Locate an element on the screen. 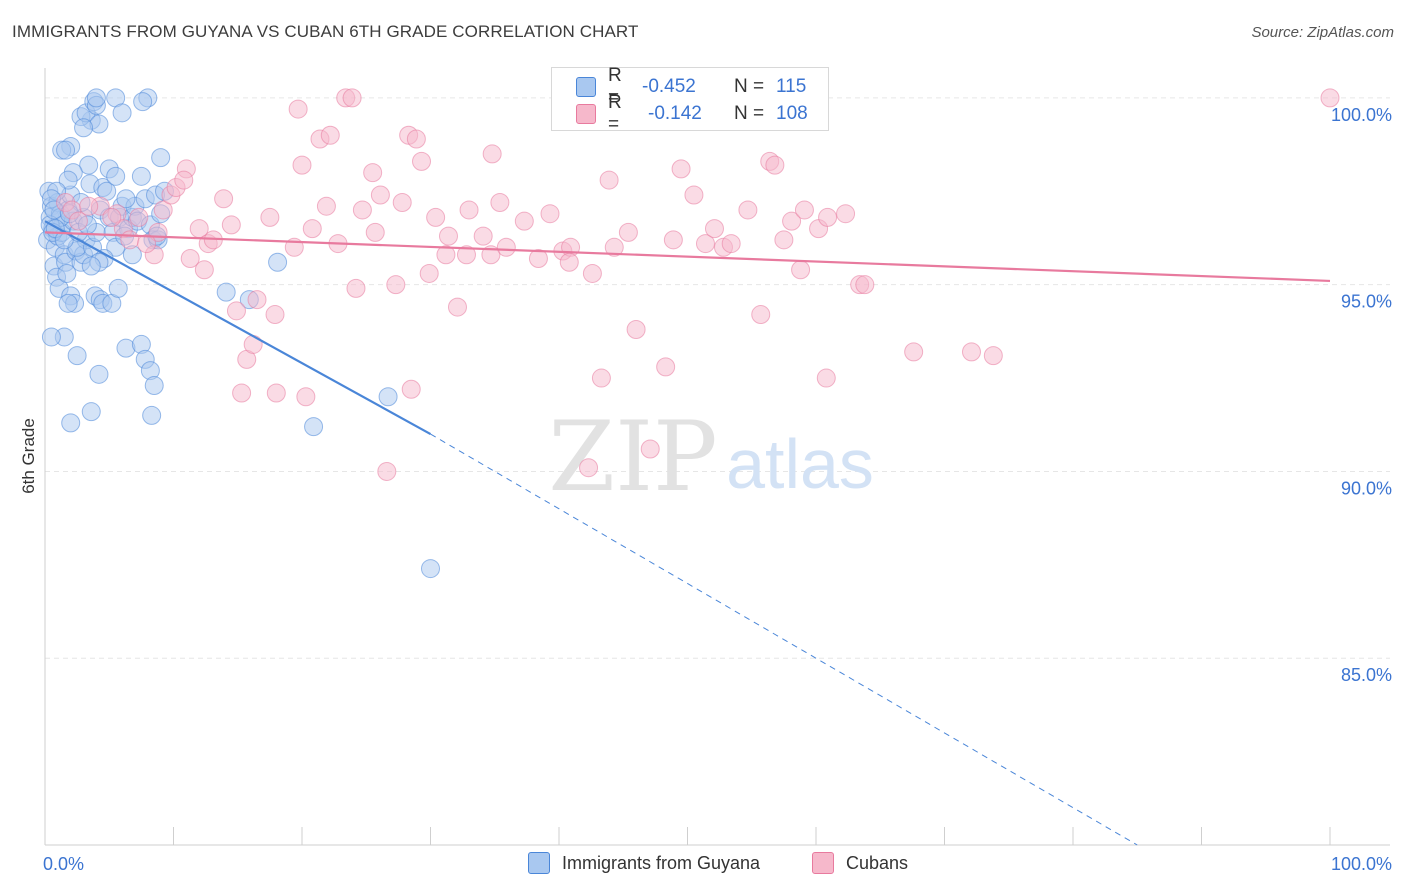 This screenshot has width=1406, height=892. n-value: 115 is located at coordinates (791, 86).